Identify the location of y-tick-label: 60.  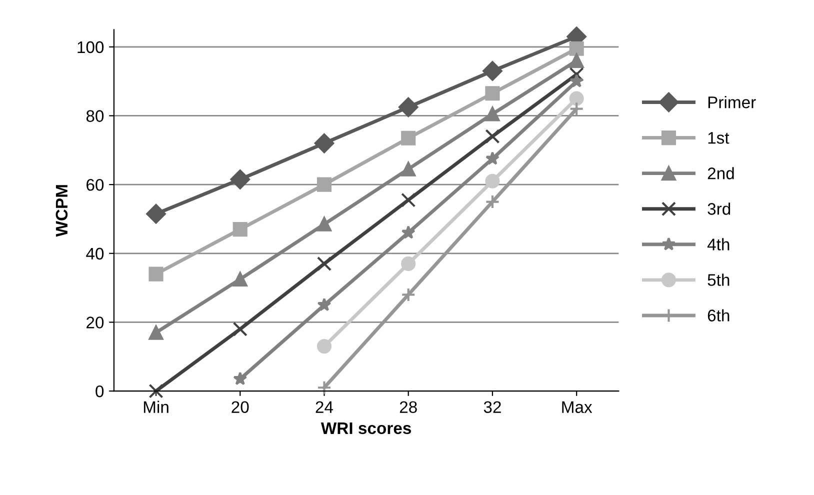
(95, 184).